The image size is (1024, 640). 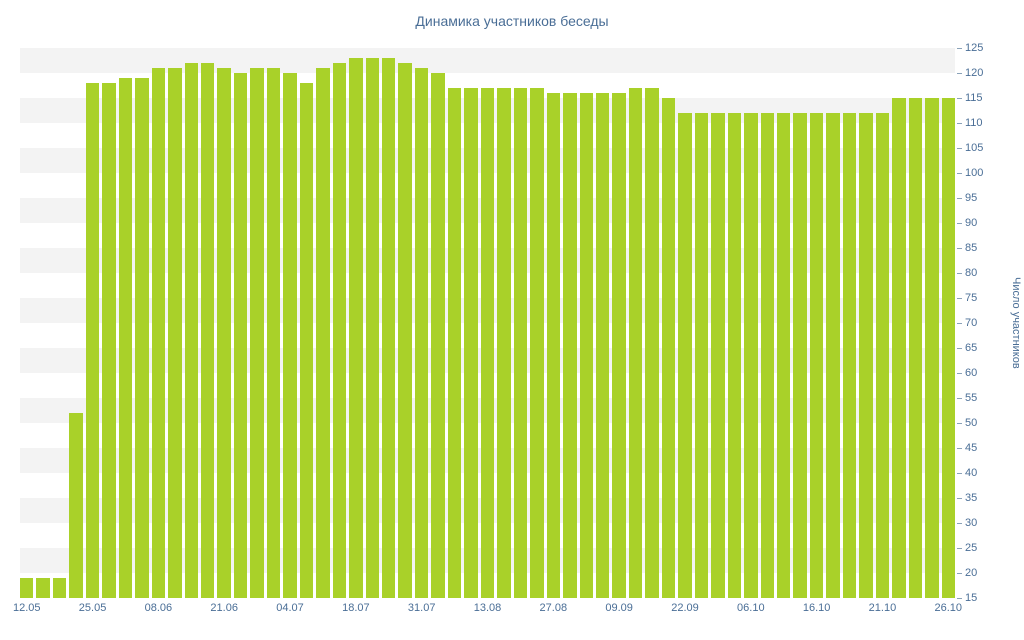 What do you see at coordinates (974, 48) in the screenshot?
I see `y-tick-label: 125` at bounding box center [974, 48].